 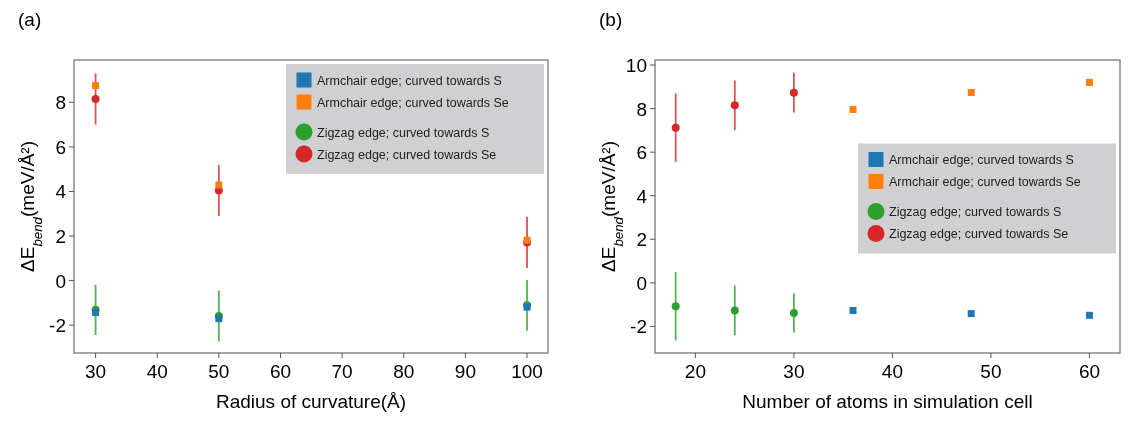 What do you see at coordinates (342, 371) in the screenshot?
I see `x-tick-label: 70` at bounding box center [342, 371].